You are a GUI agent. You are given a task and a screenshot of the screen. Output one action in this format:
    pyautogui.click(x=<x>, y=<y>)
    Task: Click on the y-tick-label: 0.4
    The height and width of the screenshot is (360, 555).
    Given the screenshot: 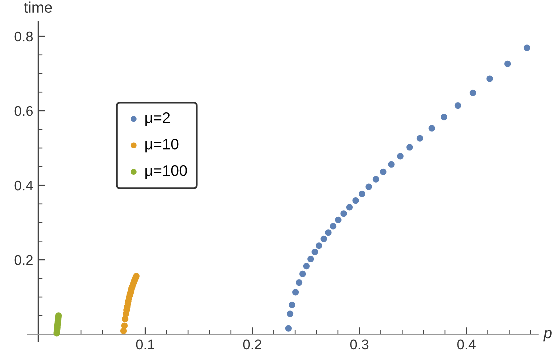 What is the action you would take?
    pyautogui.click(x=24, y=185)
    